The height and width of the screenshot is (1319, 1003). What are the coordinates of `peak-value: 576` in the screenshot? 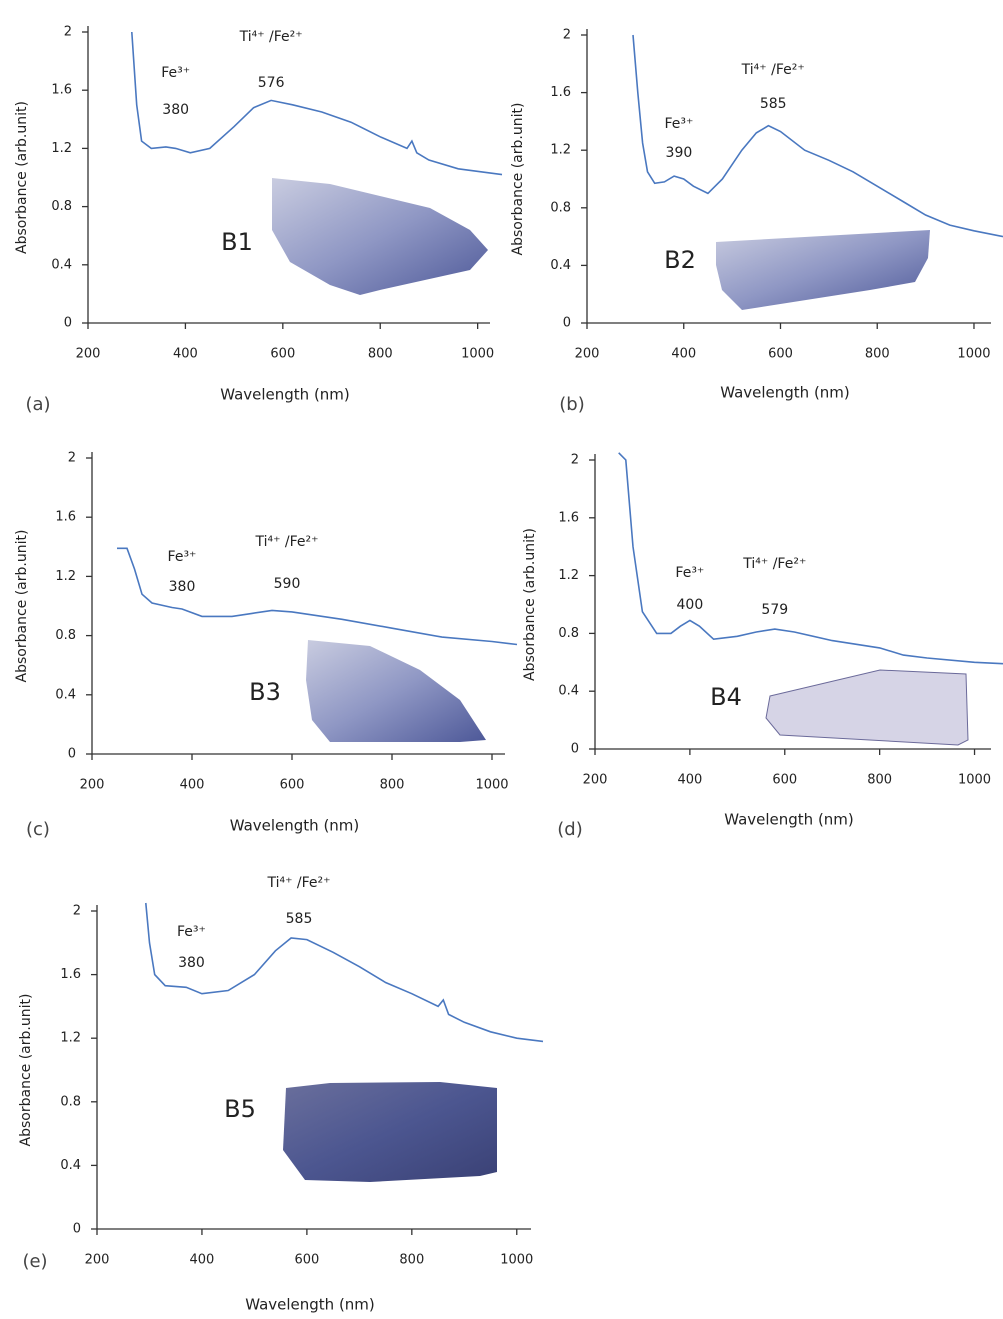 It's located at (271, 83).